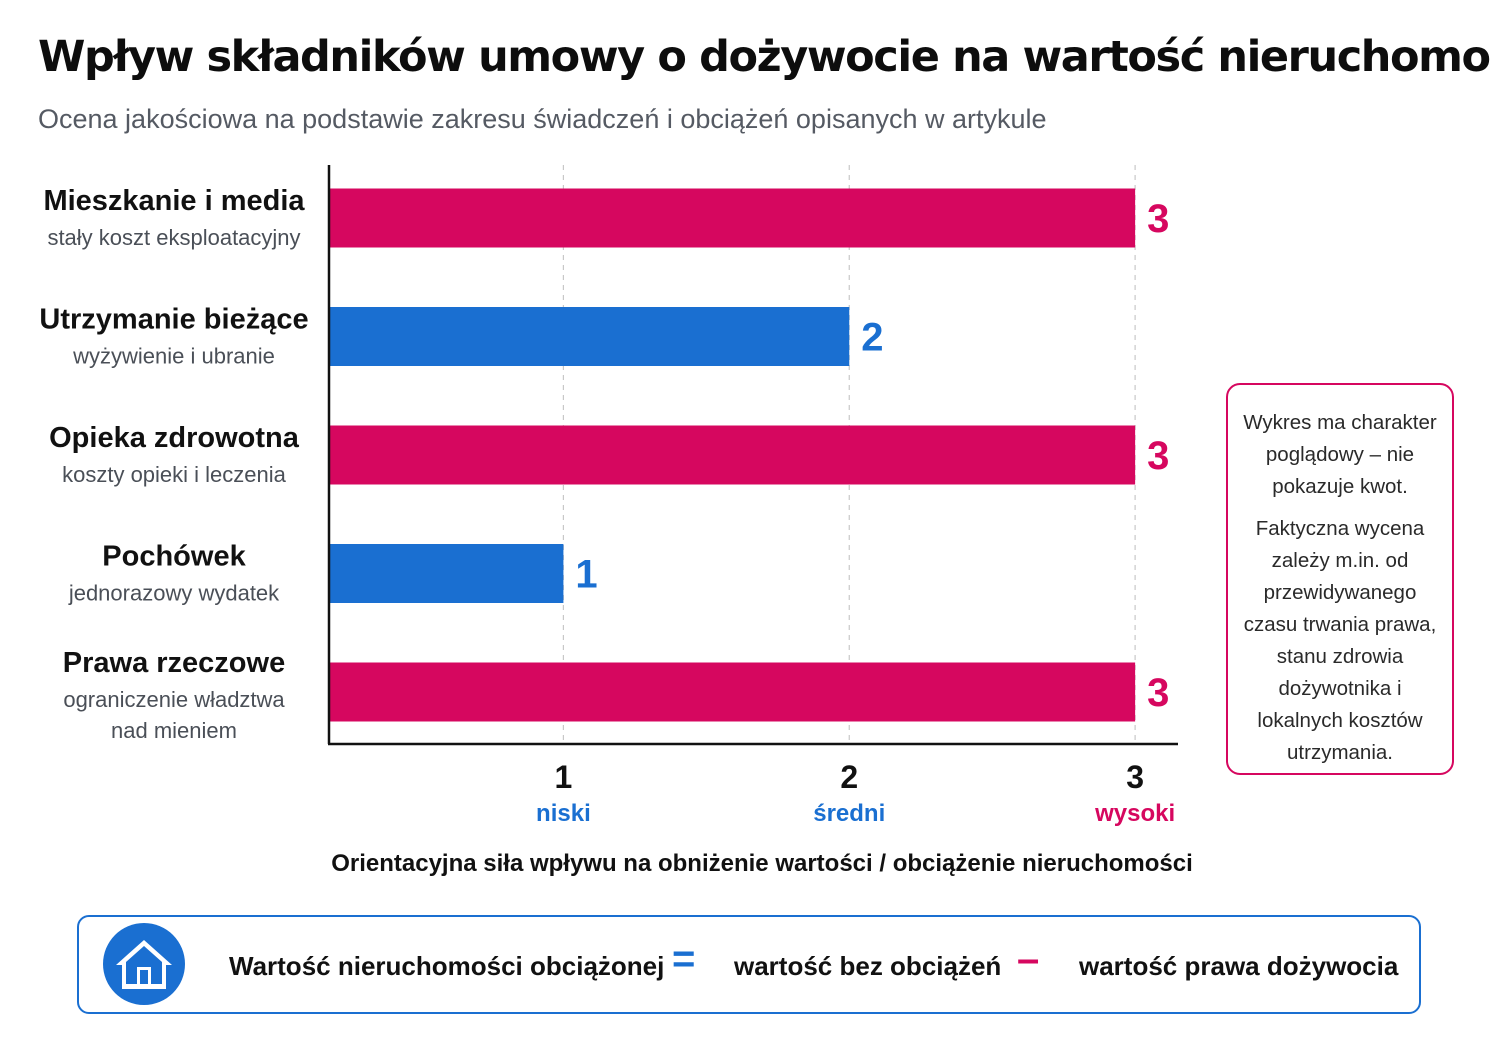 Image resolution: width=1491 pixels, height=1055 pixels. Describe the element at coordinates (173, 320) in the screenshot. I see `category-label-2: Utrzymanie bieżące` at that location.